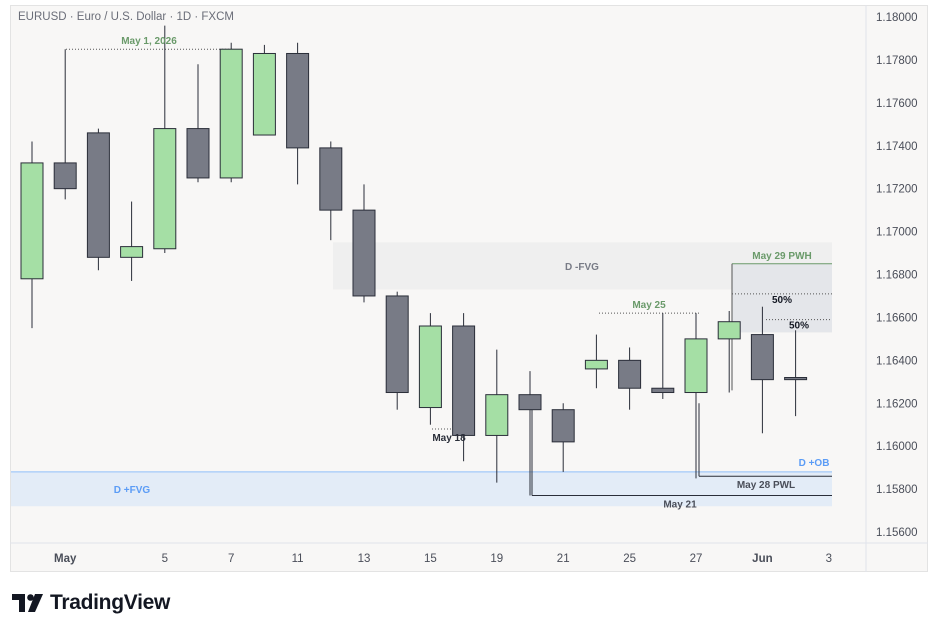  I want to click on y-tick-label: 1.17400, so click(897, 147).